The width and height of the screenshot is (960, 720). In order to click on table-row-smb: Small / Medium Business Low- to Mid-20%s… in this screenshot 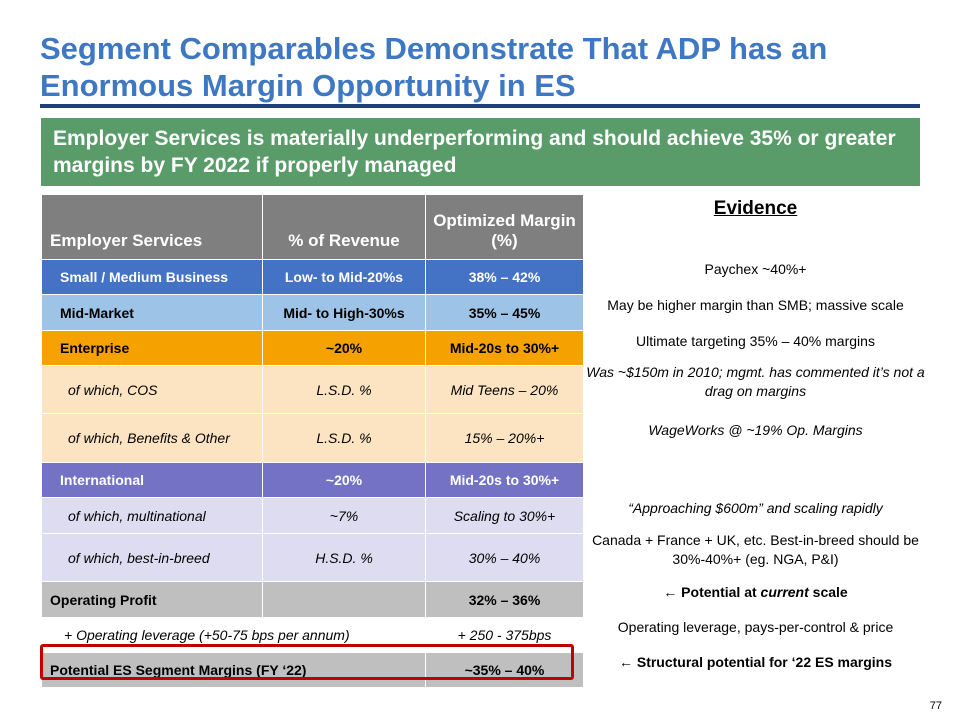, I will do `click(312, 277)`.